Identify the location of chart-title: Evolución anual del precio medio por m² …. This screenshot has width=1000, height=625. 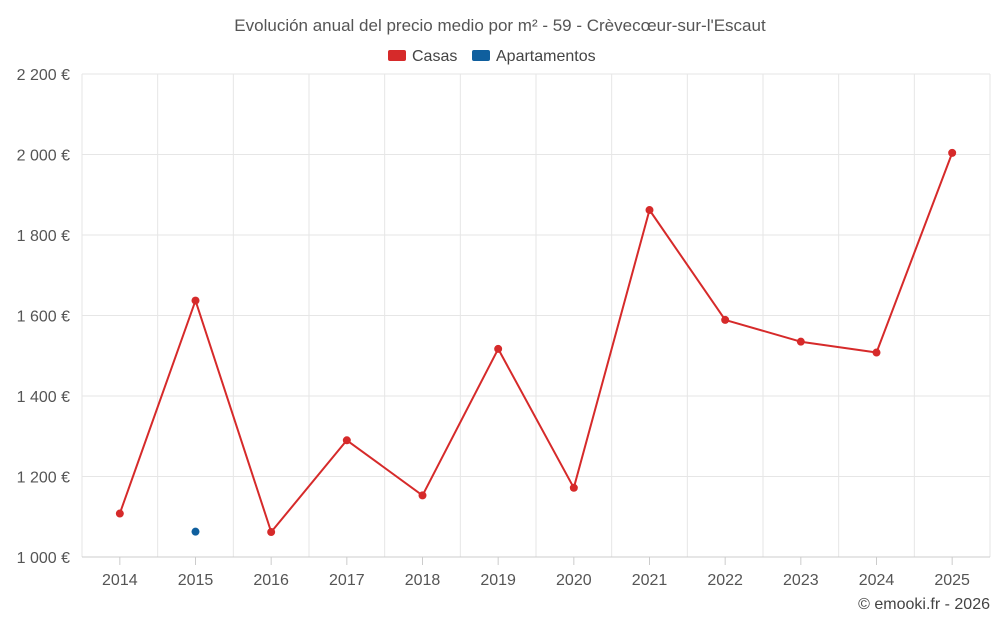
(500, 25).